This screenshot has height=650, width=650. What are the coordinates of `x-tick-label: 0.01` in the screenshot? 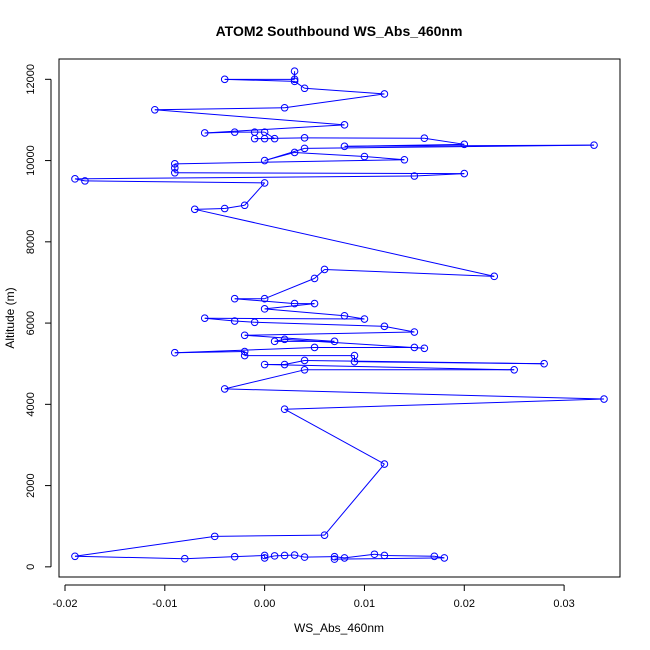 It's located at (364, 604).